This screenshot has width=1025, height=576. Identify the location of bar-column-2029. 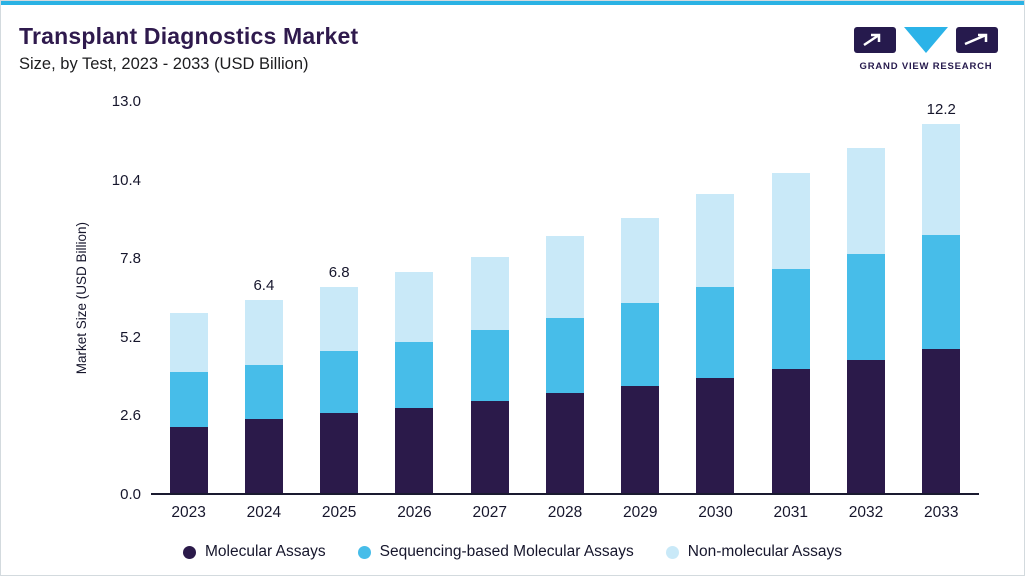
(640, 297).